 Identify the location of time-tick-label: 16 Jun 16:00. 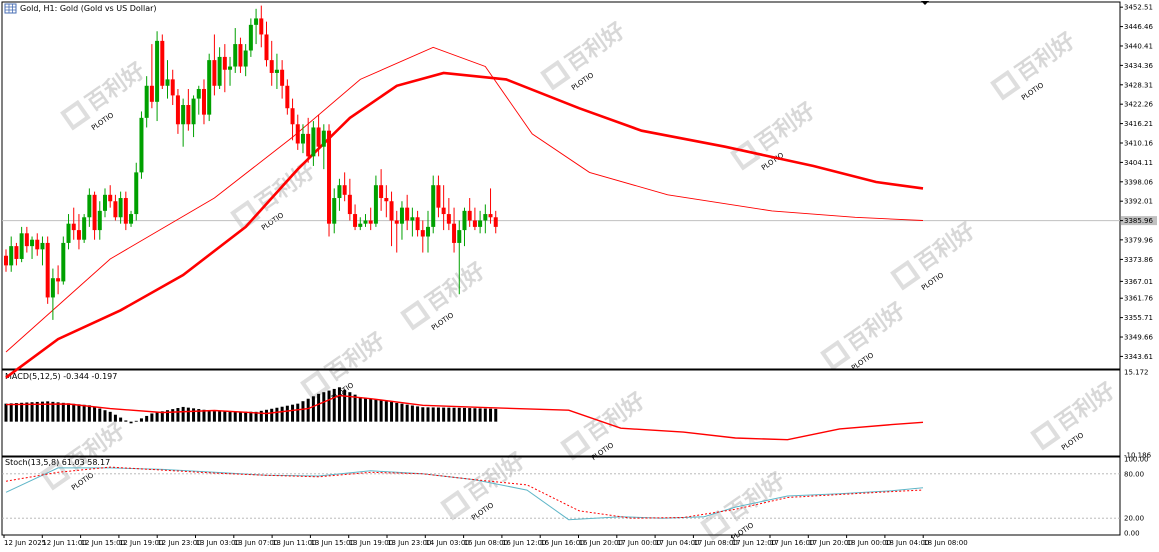
(562, 543).